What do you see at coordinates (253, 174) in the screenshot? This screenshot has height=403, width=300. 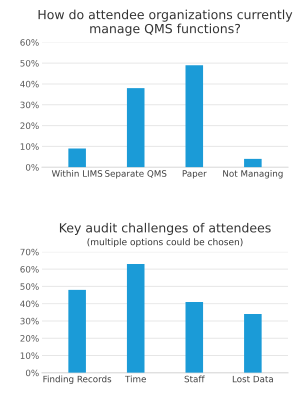 I see `x-tick-label: Not Managing` at bounding box center [253, 174].